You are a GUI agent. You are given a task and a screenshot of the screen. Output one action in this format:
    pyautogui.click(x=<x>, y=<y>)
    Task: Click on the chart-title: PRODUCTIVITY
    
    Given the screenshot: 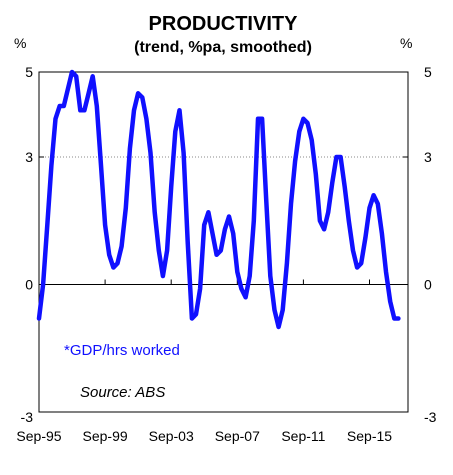 What is the action you would take?
    pyautogui.click(x=224, y=24)
    